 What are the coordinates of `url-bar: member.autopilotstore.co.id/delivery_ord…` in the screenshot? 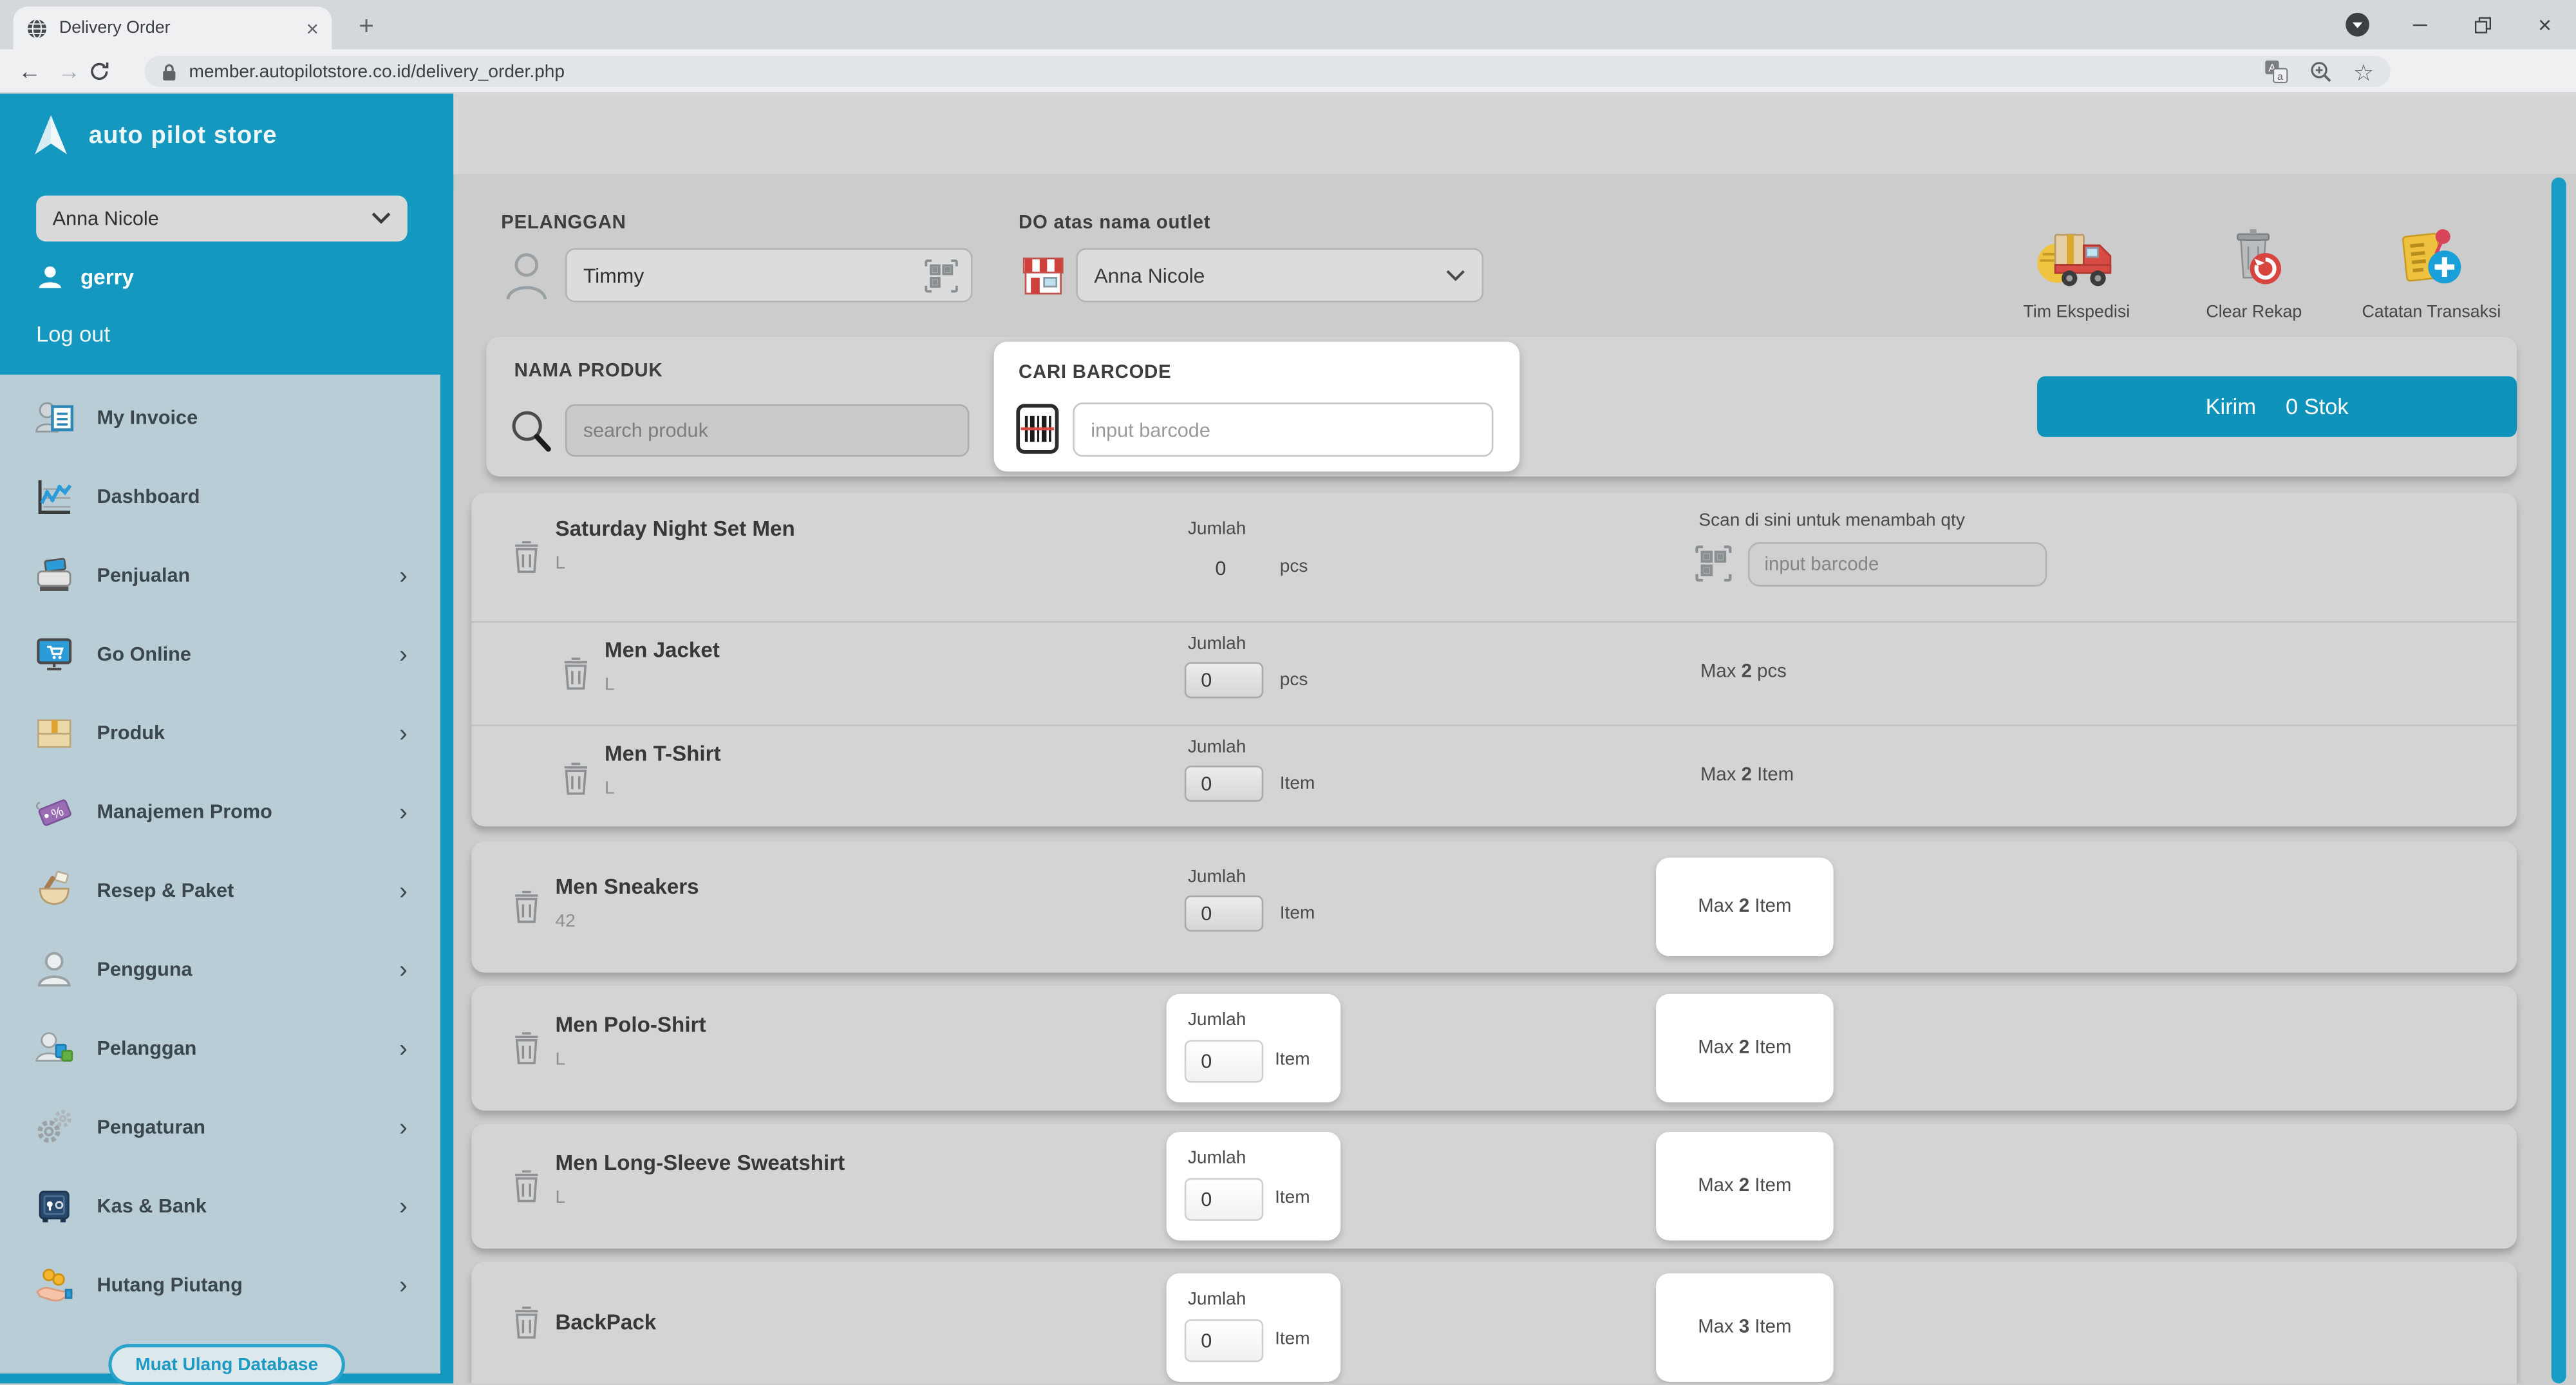 It's located at (1267, 71).